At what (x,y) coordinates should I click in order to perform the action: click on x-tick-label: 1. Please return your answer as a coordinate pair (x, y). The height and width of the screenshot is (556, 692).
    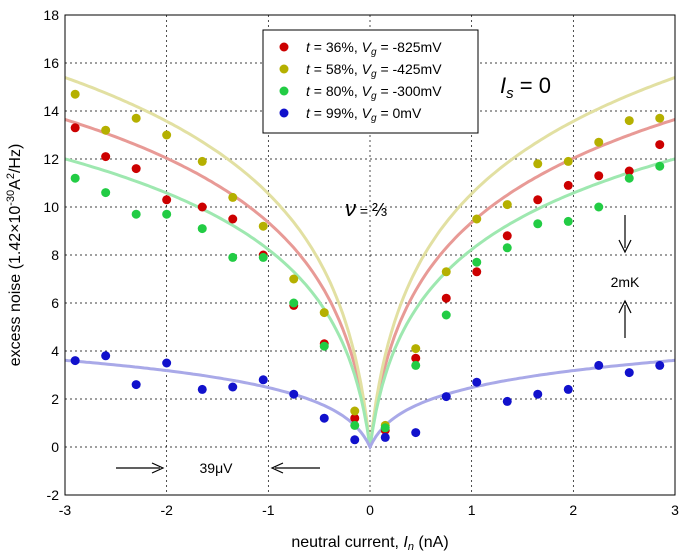
    Looking at the image, I should click on (472, 510).